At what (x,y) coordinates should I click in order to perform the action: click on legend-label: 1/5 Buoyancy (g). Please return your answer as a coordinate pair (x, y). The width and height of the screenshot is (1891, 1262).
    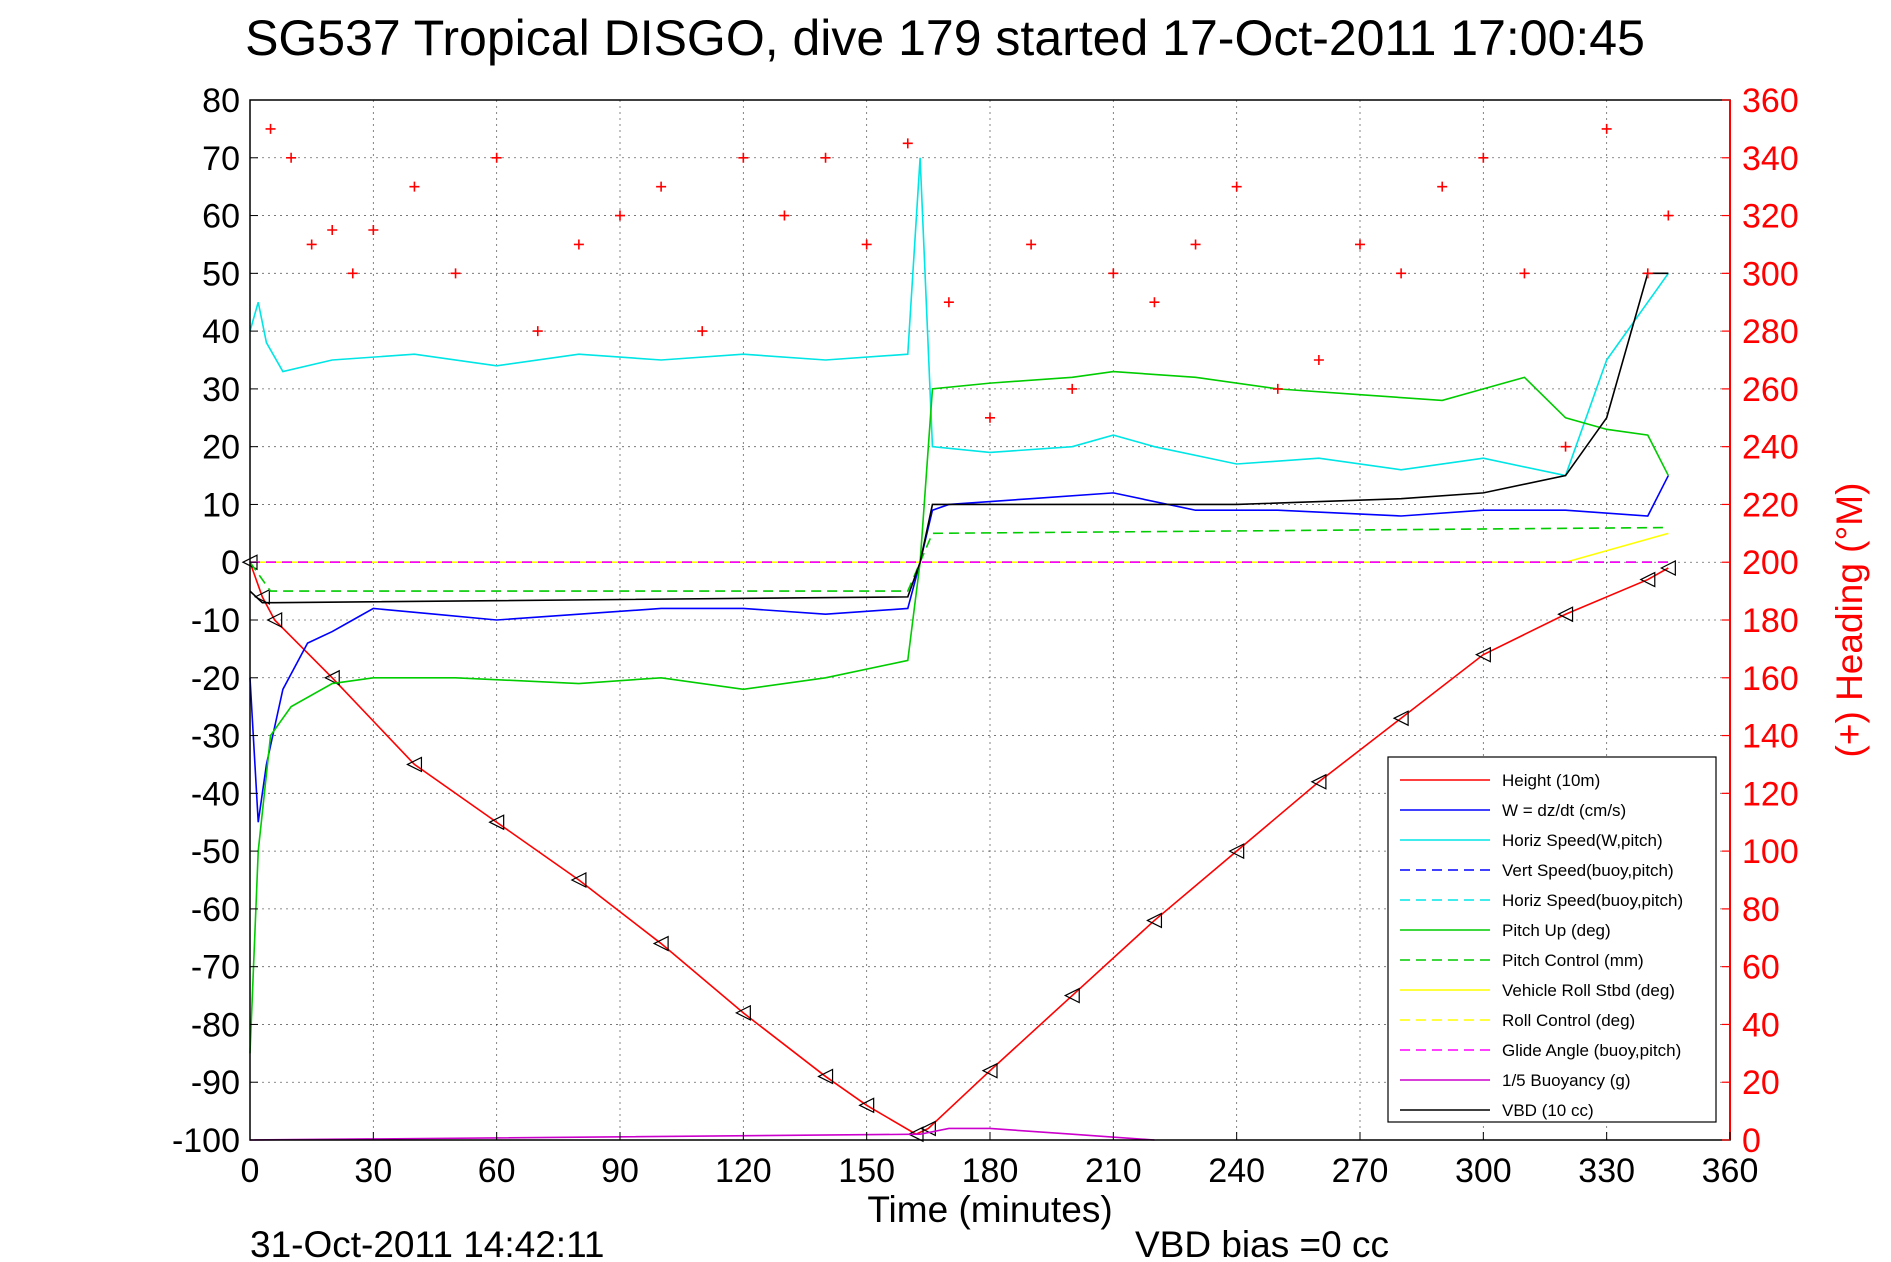
    Looking at the image, I should click on (1566, 1080).